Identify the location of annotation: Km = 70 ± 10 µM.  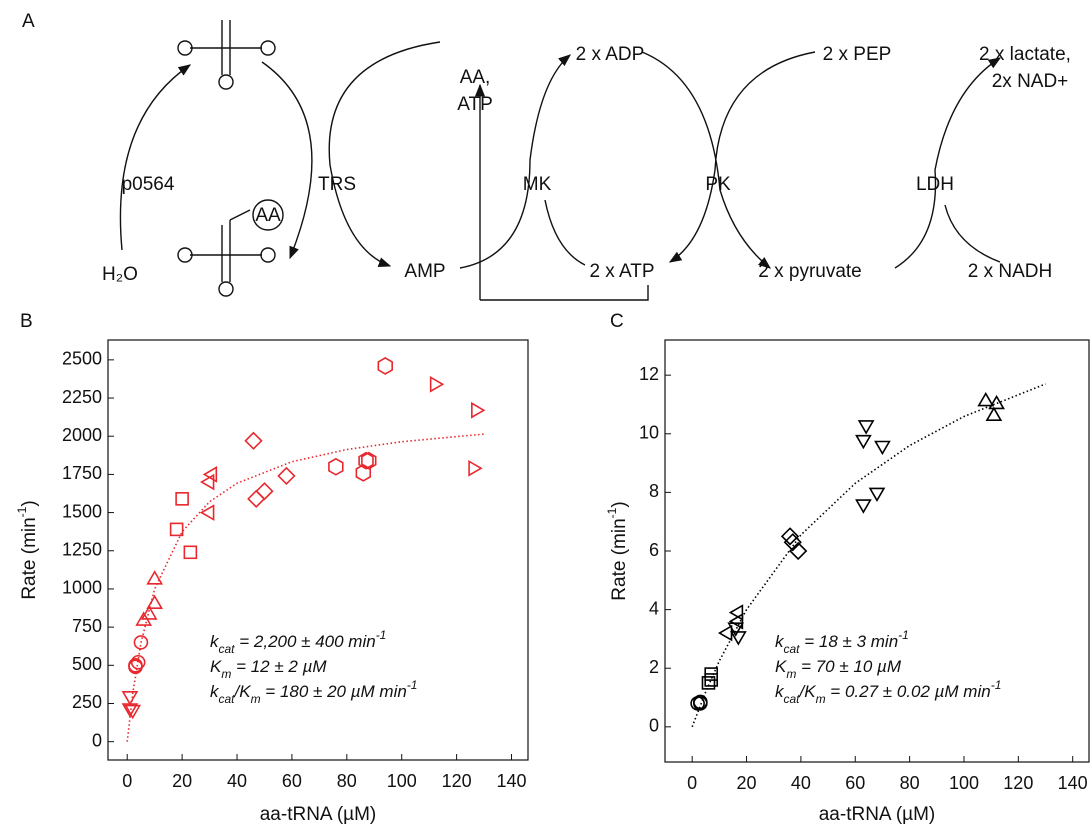
(838, 669).